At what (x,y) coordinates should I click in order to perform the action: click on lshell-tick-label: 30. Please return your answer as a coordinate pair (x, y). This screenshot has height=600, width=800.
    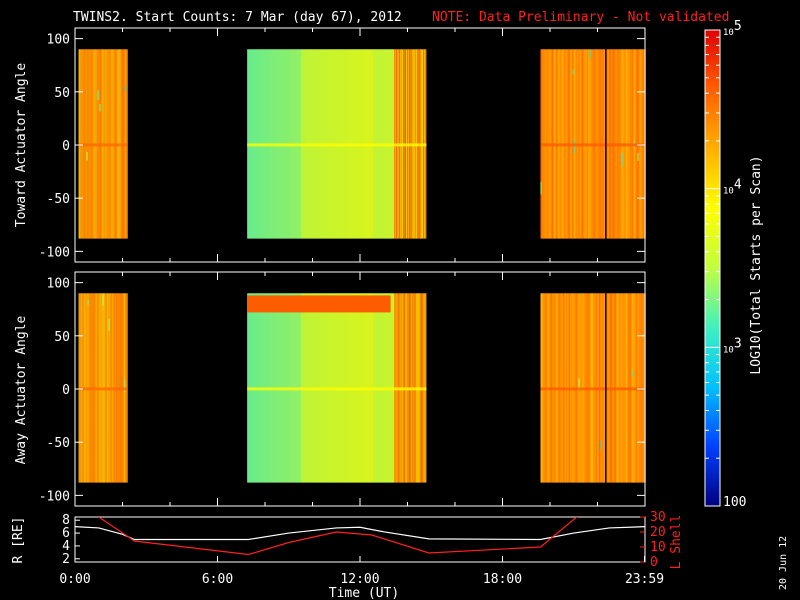
    Looking at the image, I should click on (658, 517).